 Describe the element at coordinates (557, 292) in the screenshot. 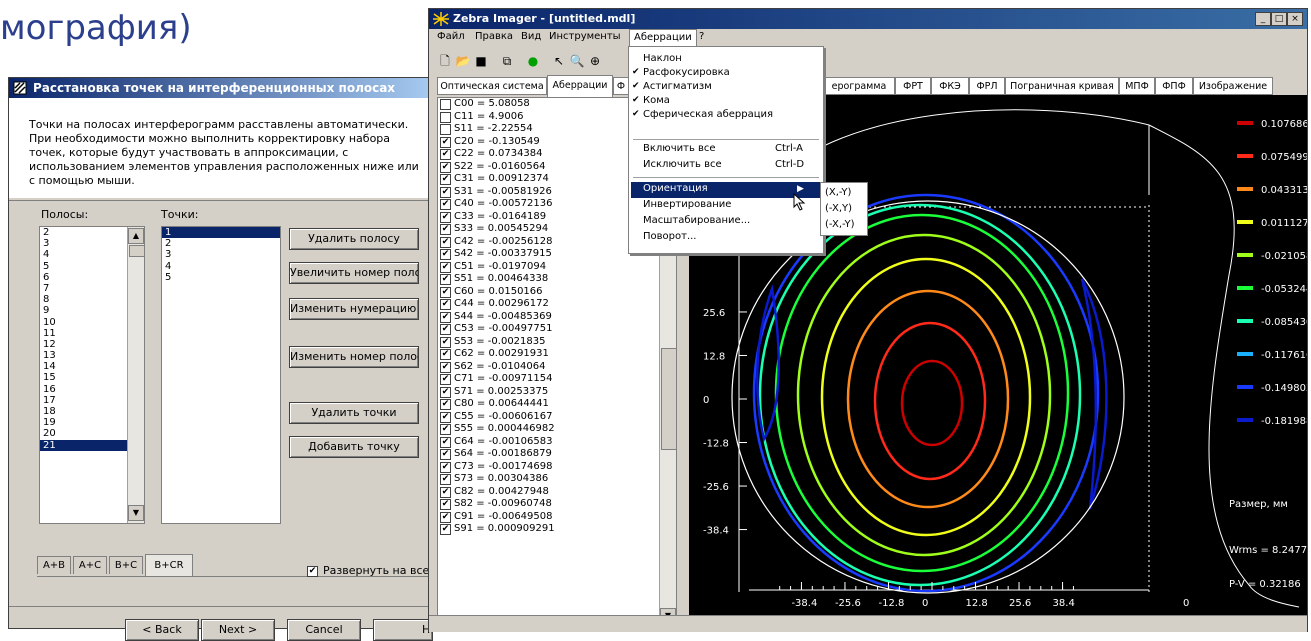

I see `coefficient-item: ✔ C60 = 0.0150166` at that location.